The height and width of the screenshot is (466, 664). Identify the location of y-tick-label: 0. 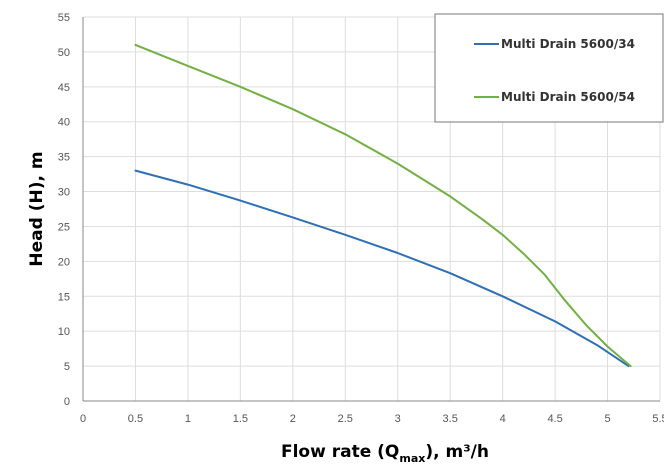
(67, 402).